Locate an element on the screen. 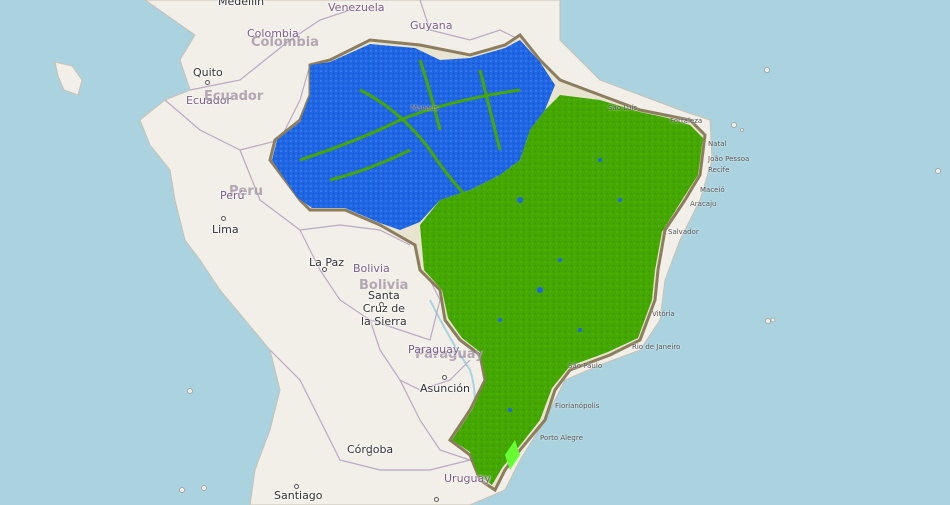 Image resolution: width=950 pixels, height=505 pixels. city-dot-quito is located at coordinates (207, 82).